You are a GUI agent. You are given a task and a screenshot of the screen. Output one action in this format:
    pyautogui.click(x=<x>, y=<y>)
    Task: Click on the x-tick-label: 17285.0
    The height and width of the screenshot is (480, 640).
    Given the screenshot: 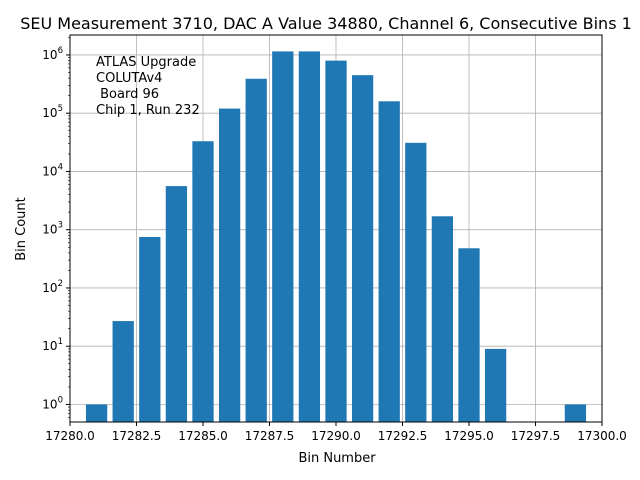 What is the action you would take?
    pyautogui.click(x=203, y=436)
    